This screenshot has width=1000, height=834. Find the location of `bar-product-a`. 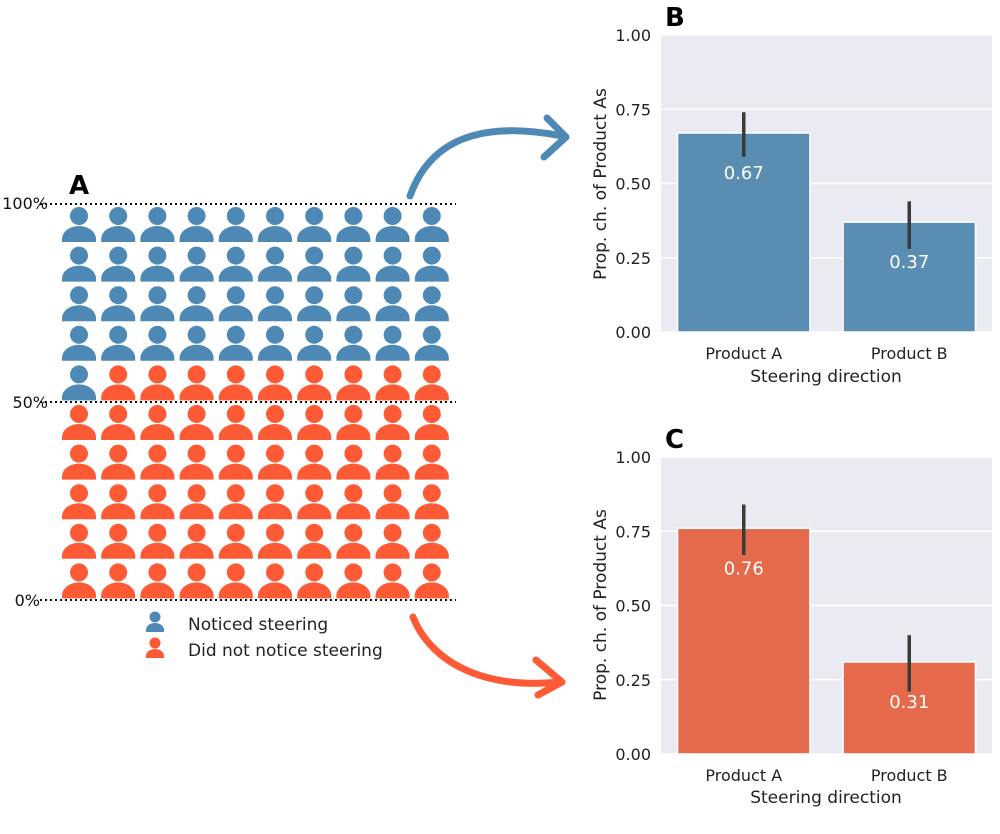

bar-product-a is located at coordinates (743, 232).